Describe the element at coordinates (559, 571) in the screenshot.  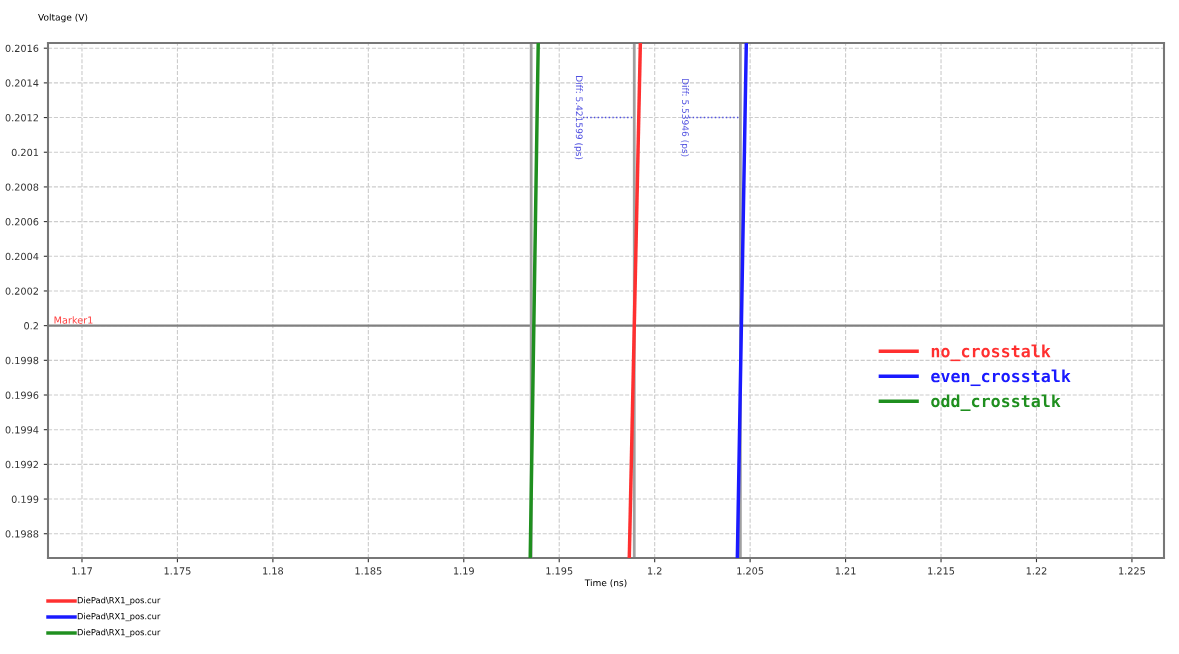
I see `x-tick-label: 1.195` at that location.